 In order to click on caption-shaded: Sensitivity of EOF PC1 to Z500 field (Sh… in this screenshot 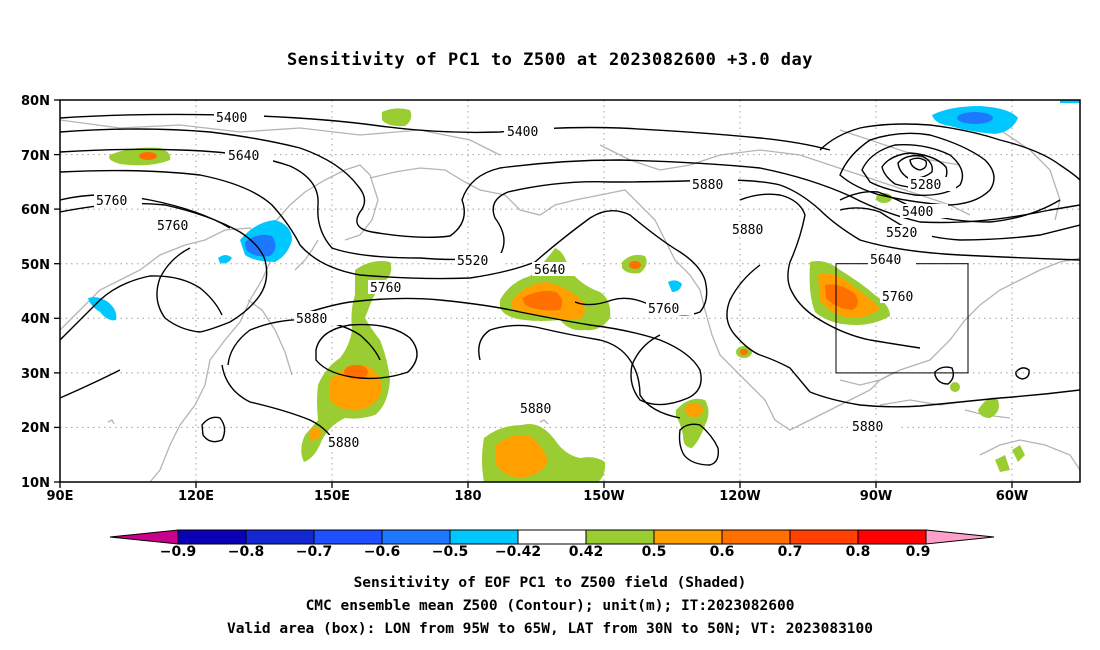, I will do `click(550, 583)`.